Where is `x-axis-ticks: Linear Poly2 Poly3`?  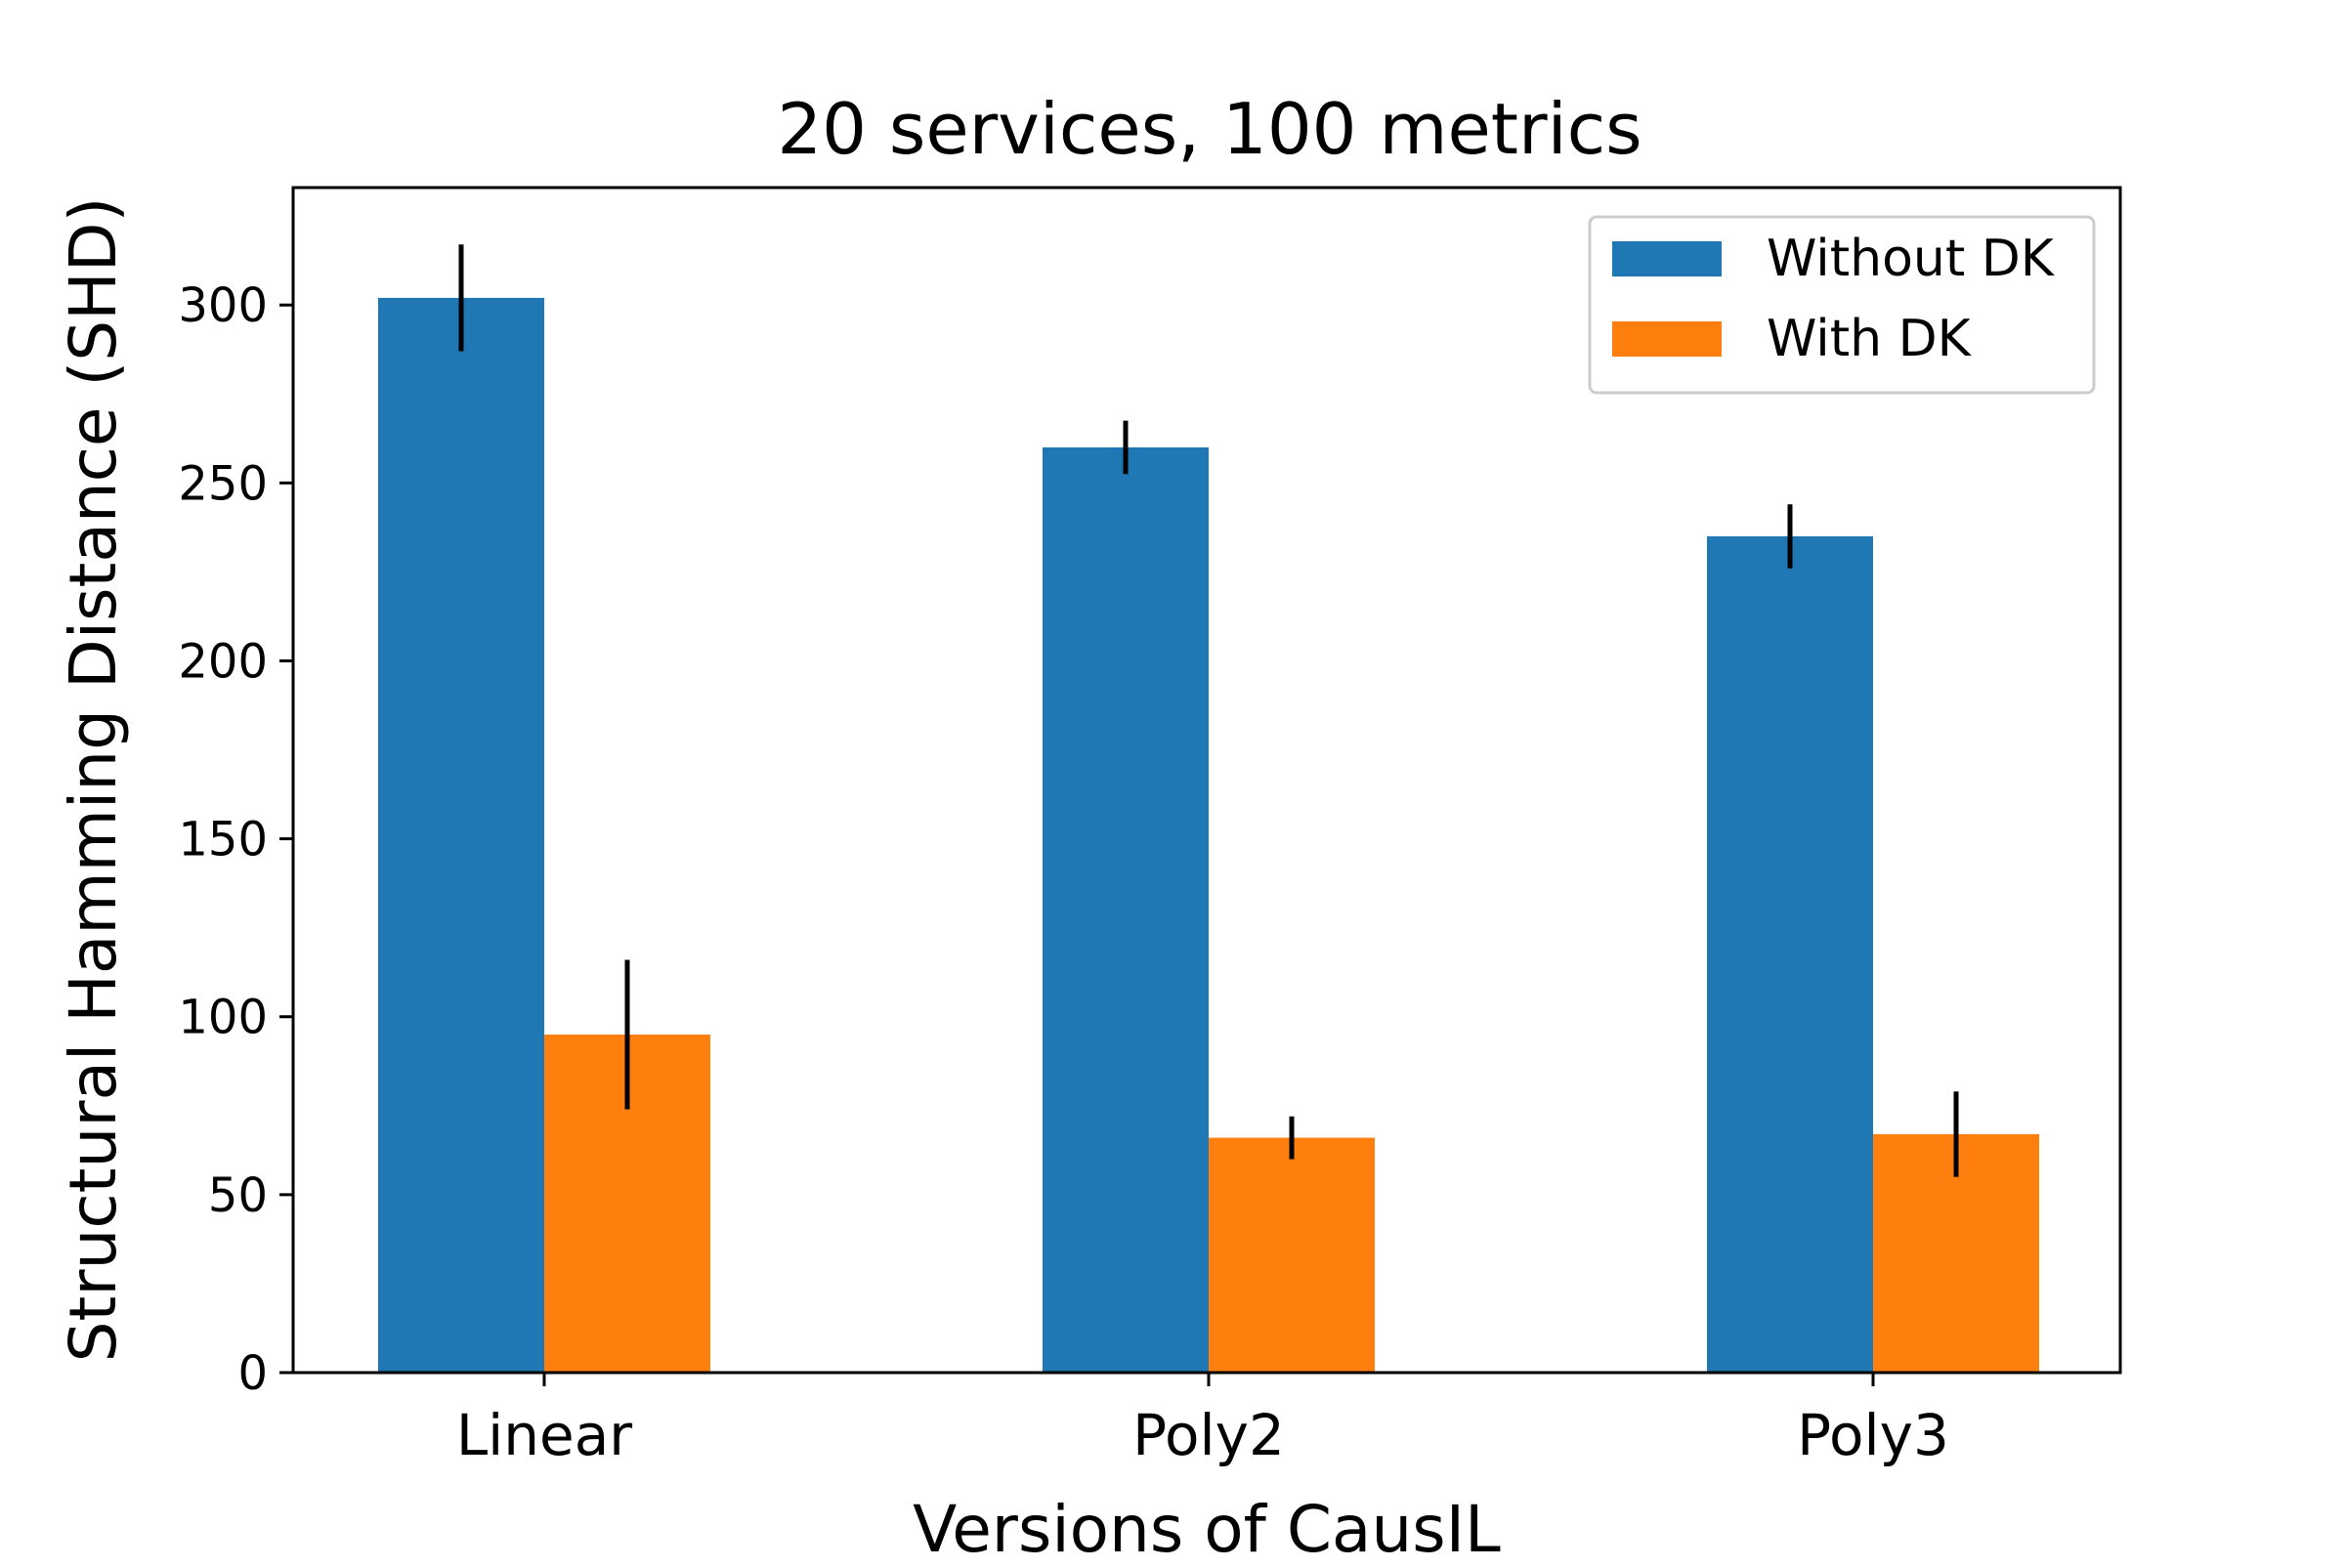 x-axis-ticks: Linear Poly2 Poly3 is located at coordinates (1203, 1420).